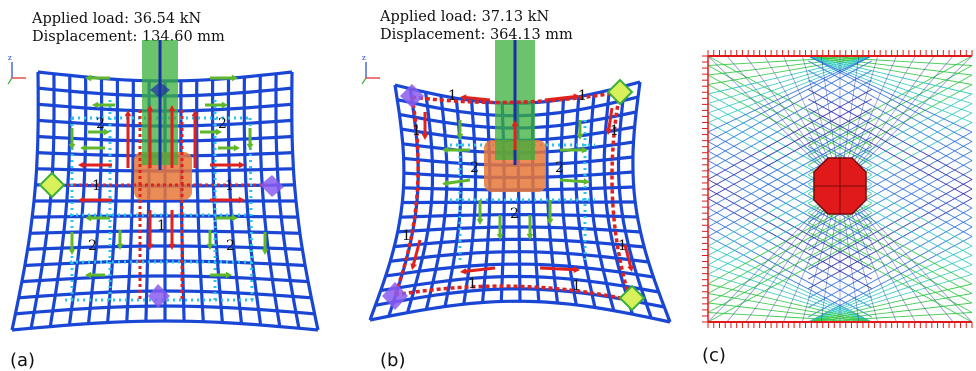 The width and height of the screenshot is (976, 371). Describe the element at coordinates (393, 360) in the screenshot. I see `panel-b-label: (b)` at that location.